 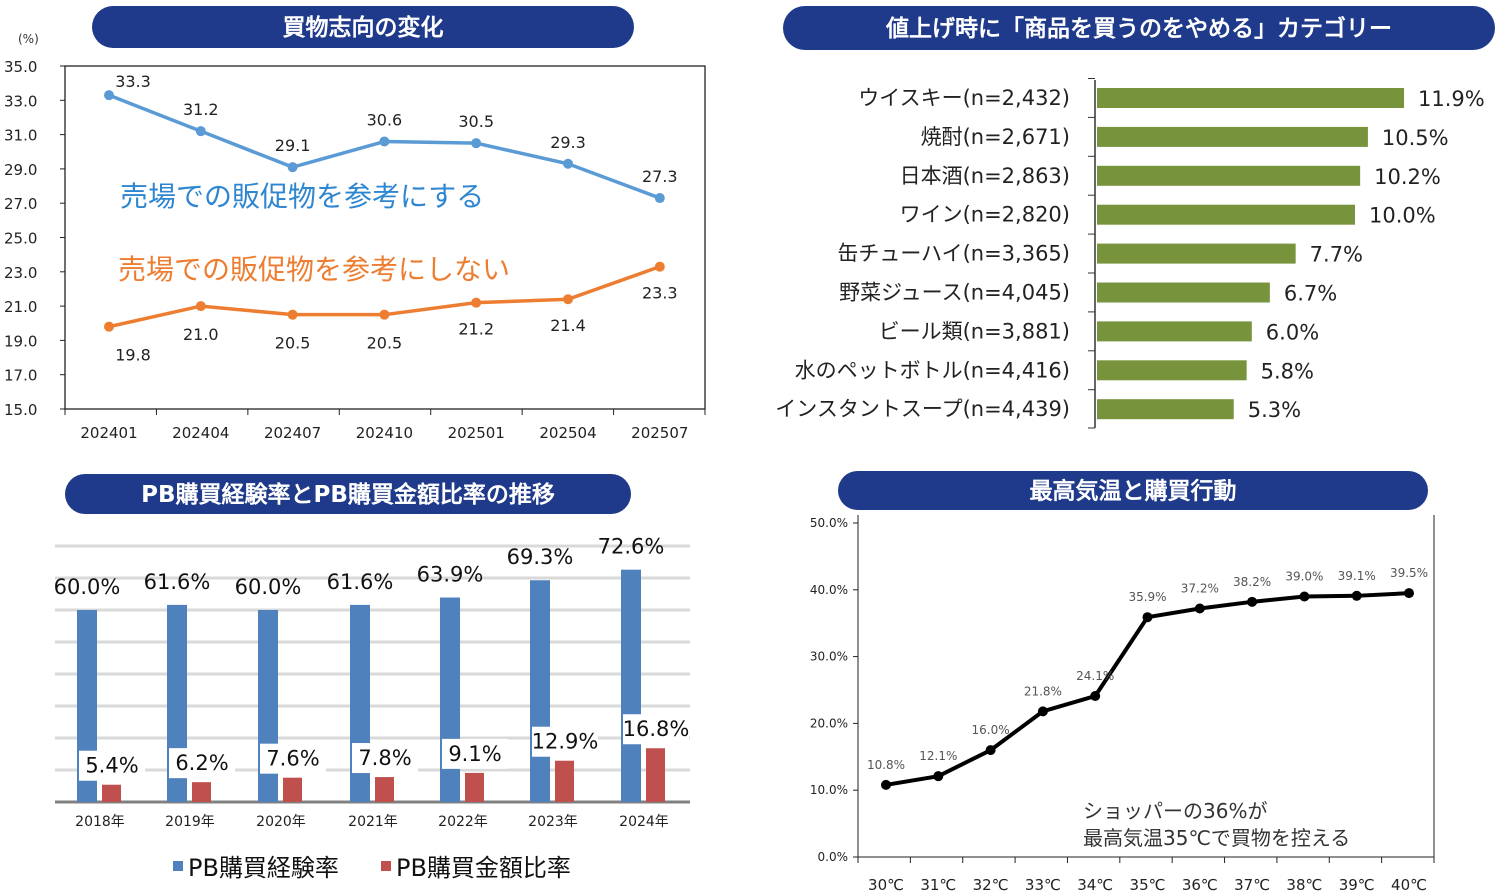 I want to click on y-tick-label: 15.0, so click(x=20, y=410).